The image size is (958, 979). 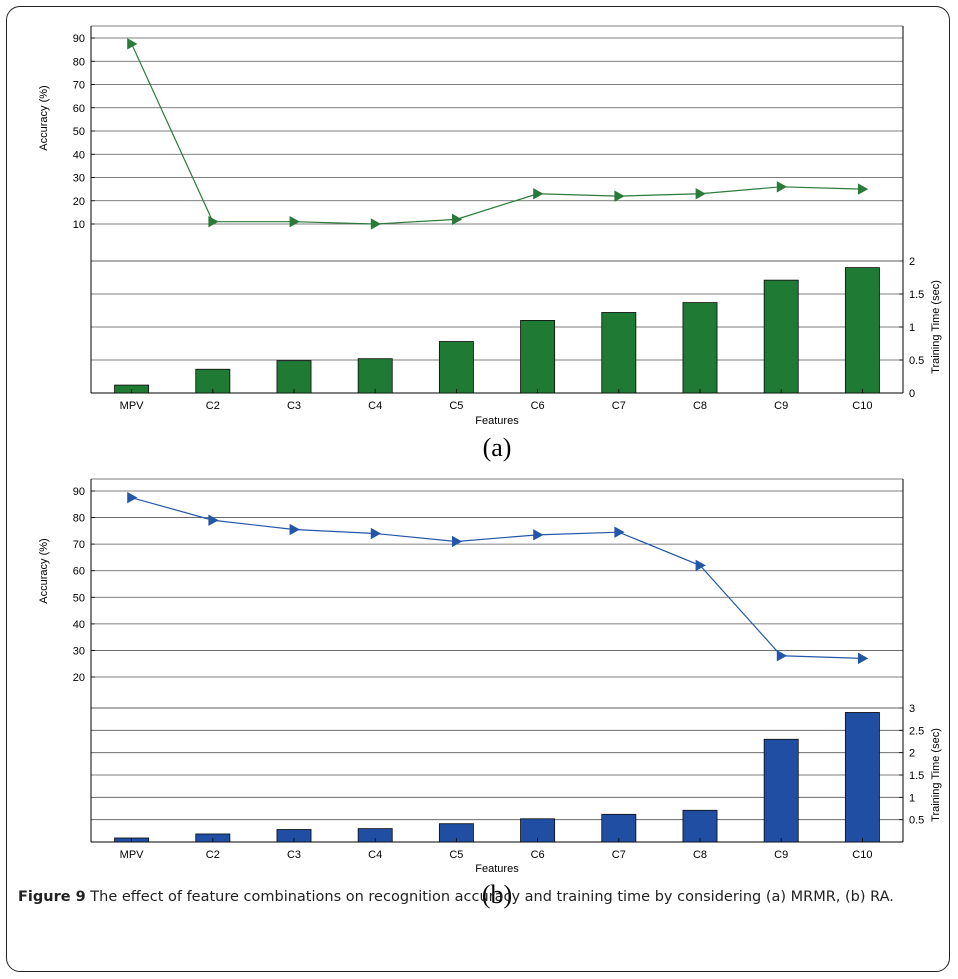 What do you see at coordinates (916, 731) in the screenshot?
I see `time-tick-label: 2.5` at bounding box center [916, 731].